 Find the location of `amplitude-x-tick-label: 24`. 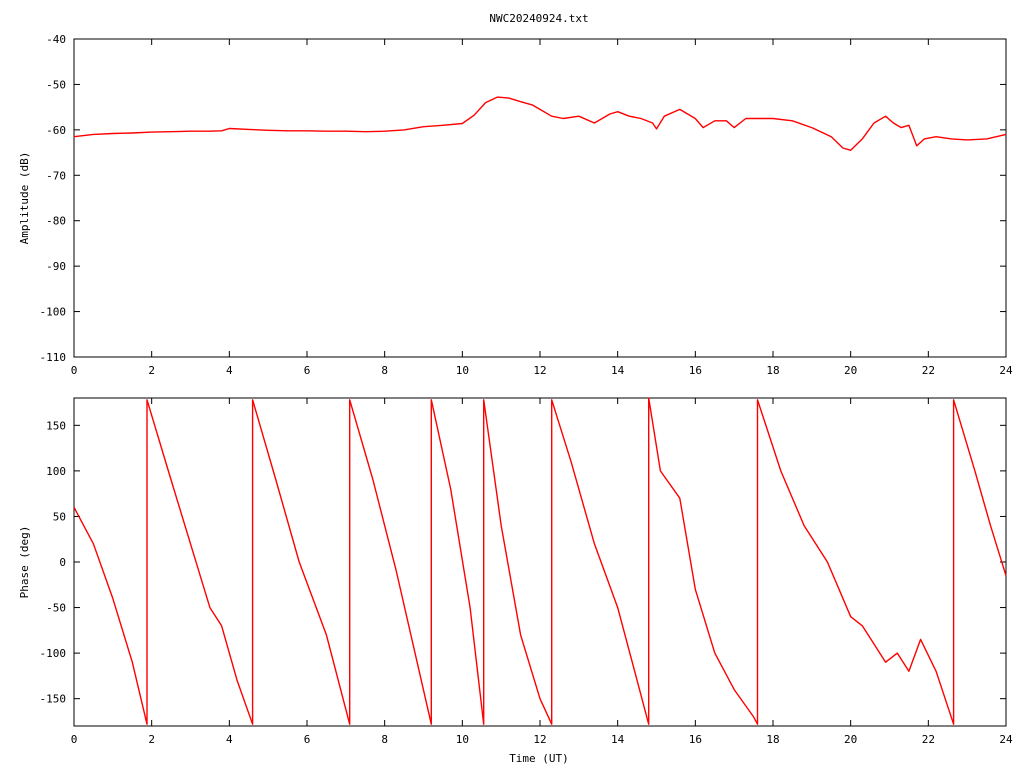

amplitude-x-tick-label: 24 is located at coordinates (1006, 370).